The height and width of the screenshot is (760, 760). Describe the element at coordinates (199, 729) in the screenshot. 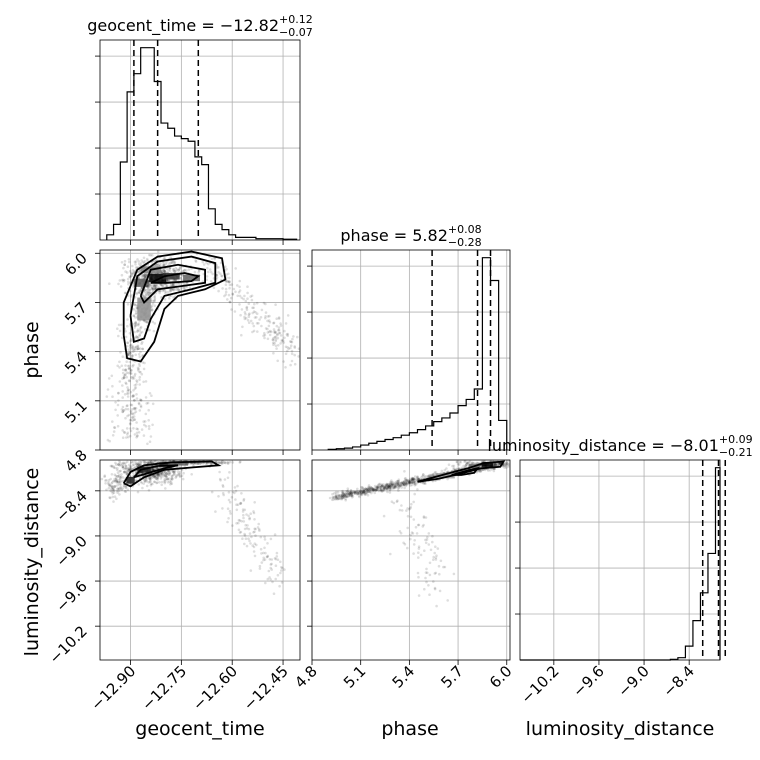

I see `x-axis-label-geocent-time: geocent_time` at that location.